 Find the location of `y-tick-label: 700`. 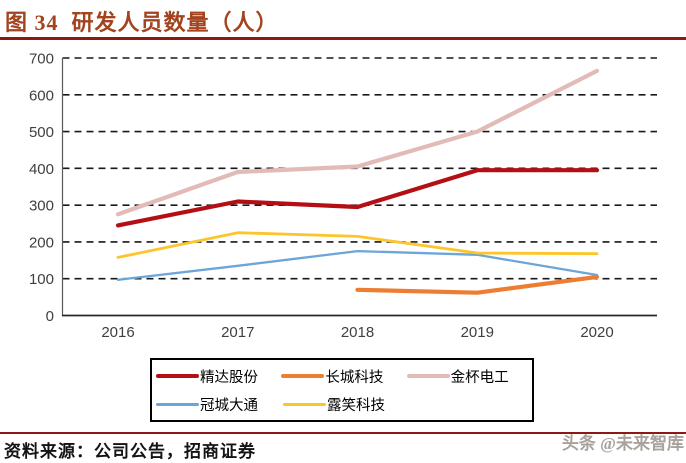

y-tick-label: 700 is located at coordinates (41, 59).